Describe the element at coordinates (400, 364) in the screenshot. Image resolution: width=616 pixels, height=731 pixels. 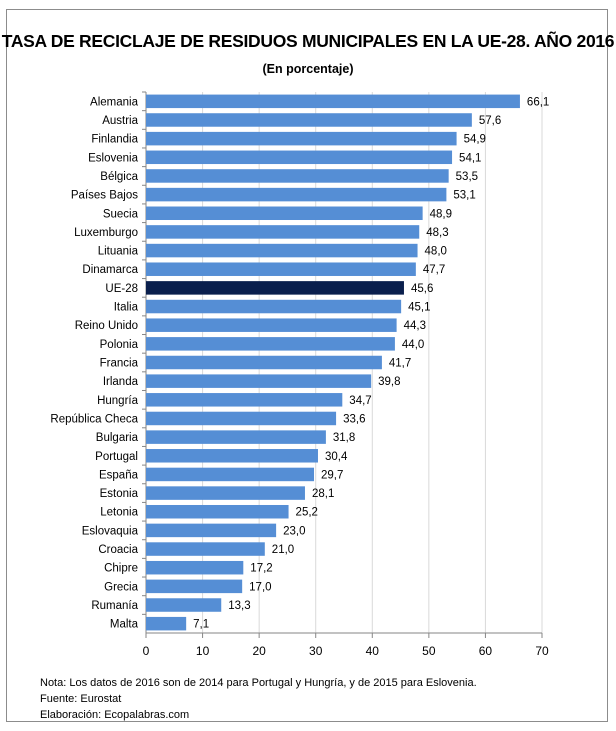
I see `data-label: 41,7` at that location.